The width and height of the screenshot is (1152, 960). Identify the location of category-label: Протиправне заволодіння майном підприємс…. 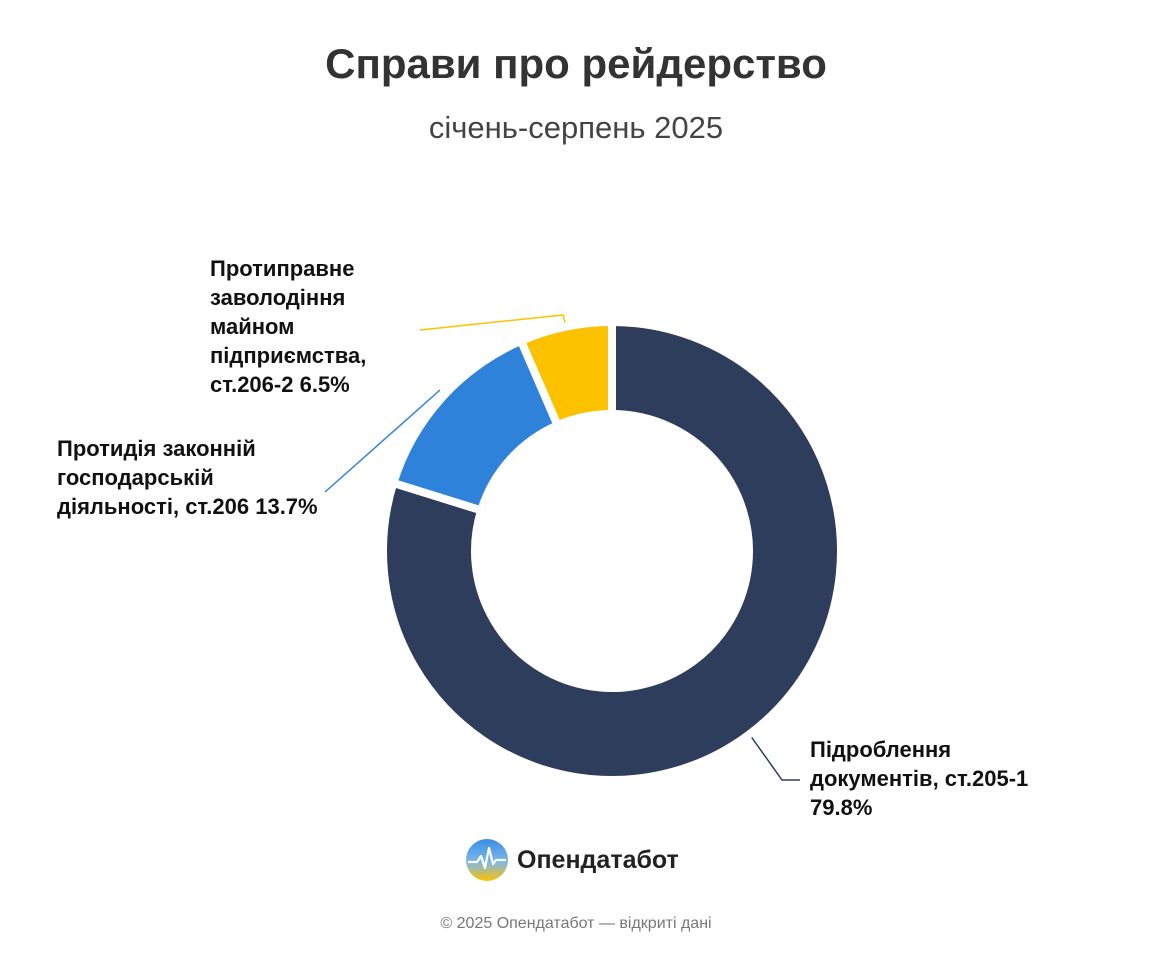
(288, 326).